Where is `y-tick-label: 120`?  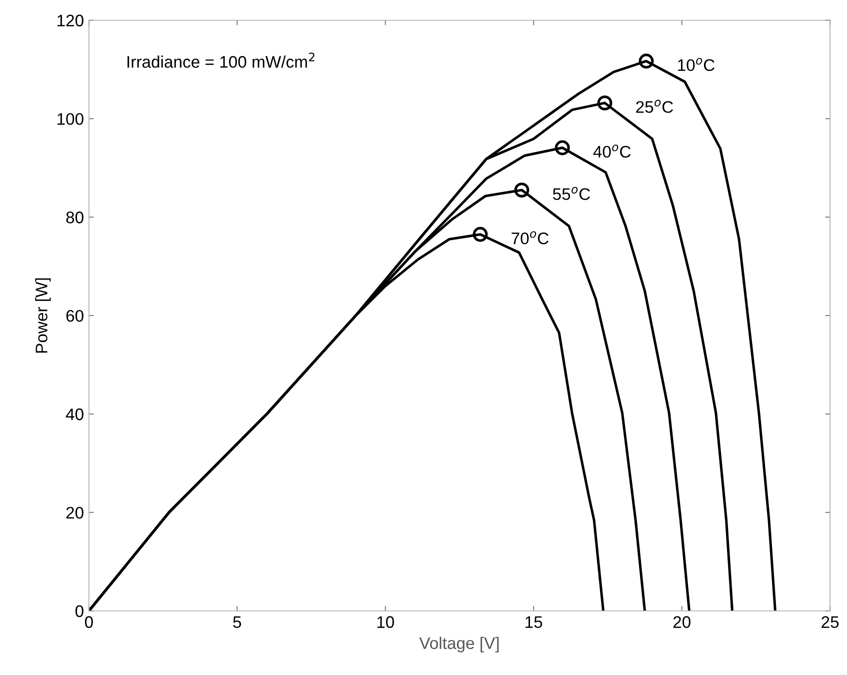 y-tick-label: 120 is located at coordinates (71, 20).